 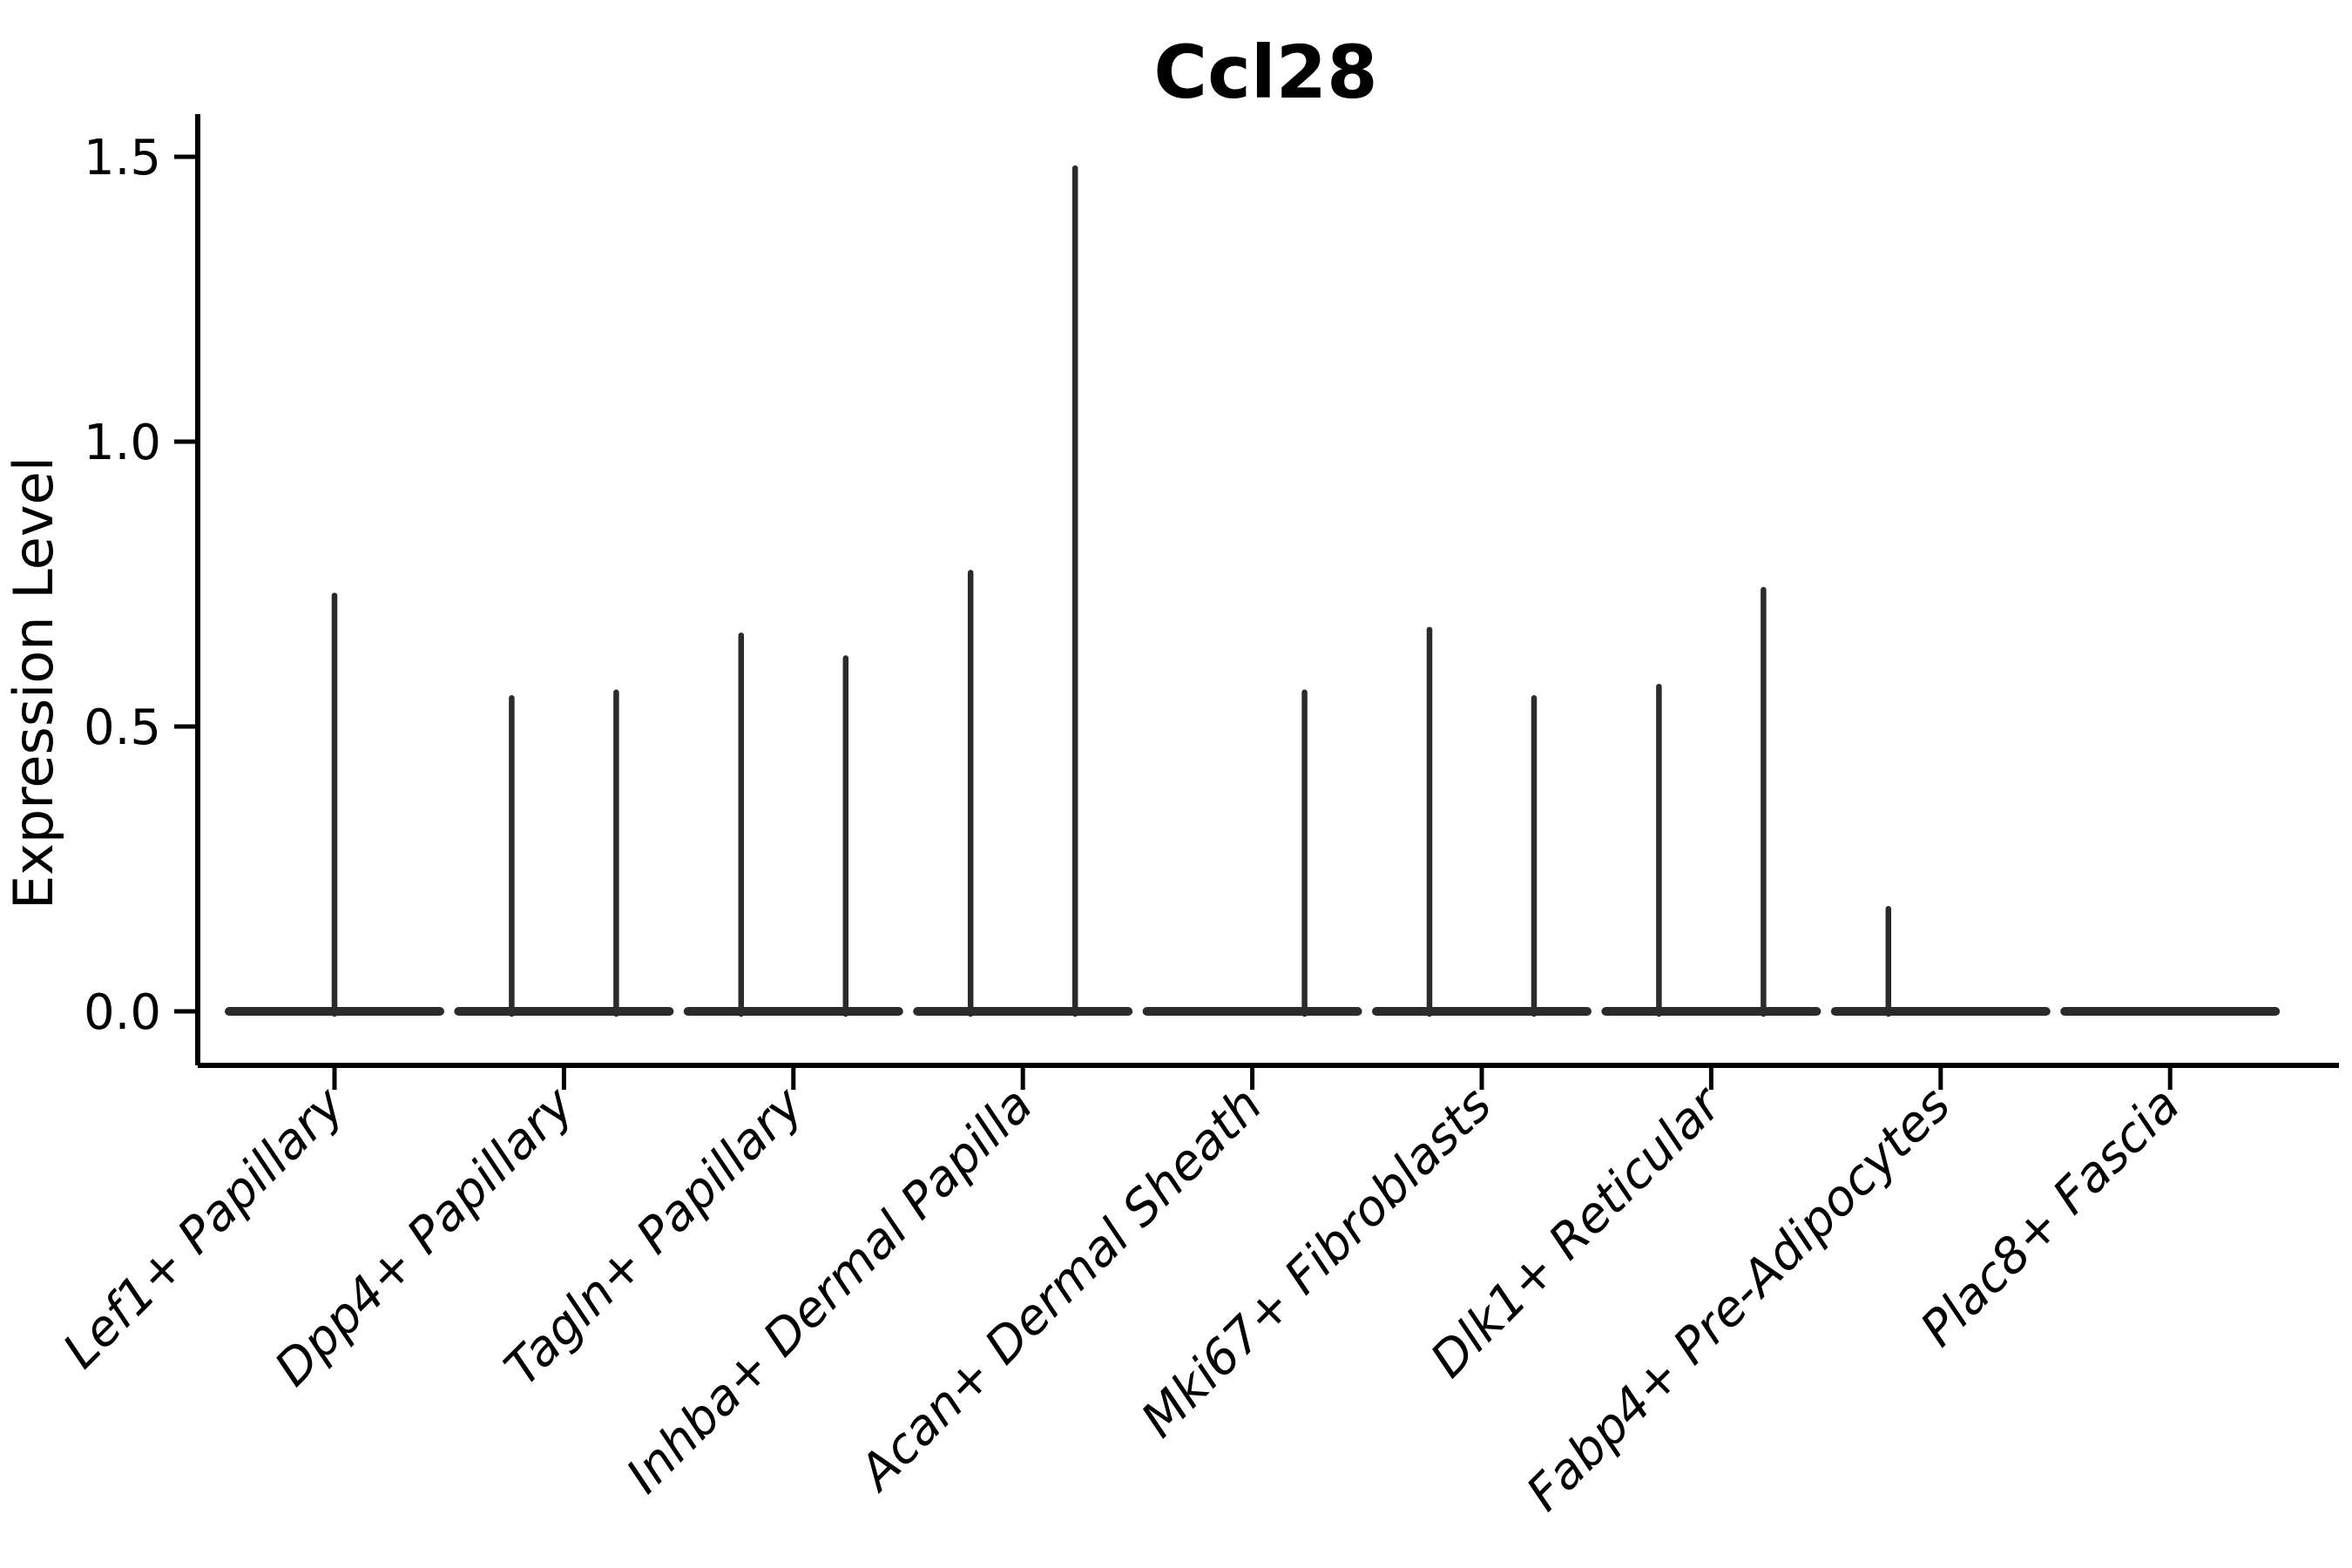 I want to click on y-axis-label: Expression Level, so click(x=33, y=682).